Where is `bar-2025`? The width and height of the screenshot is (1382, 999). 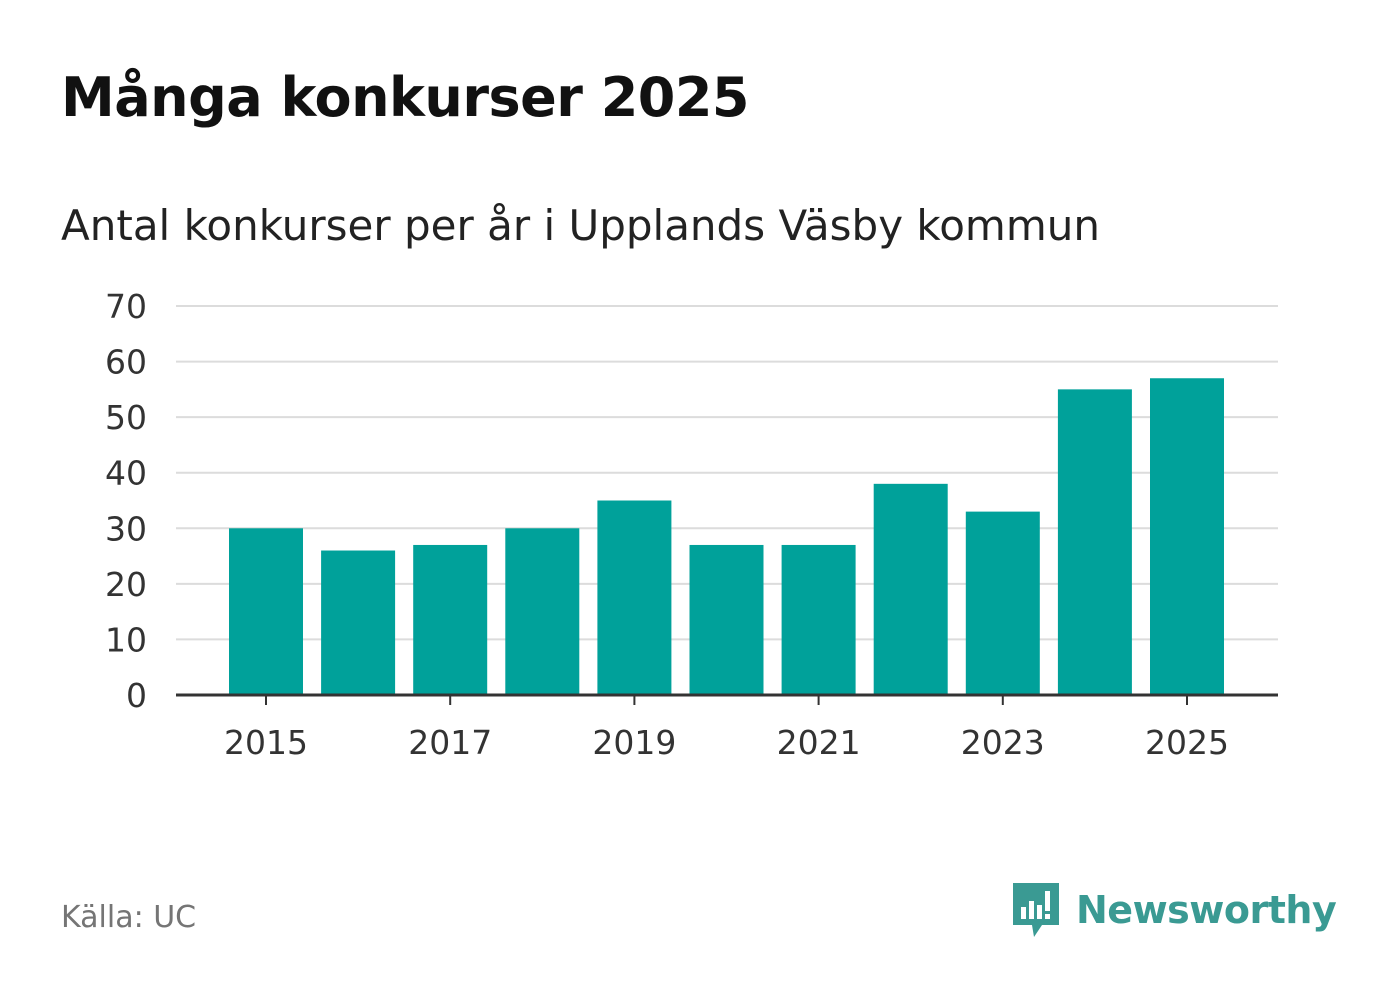
bar-2025 is located at coordinates (1187, 536).